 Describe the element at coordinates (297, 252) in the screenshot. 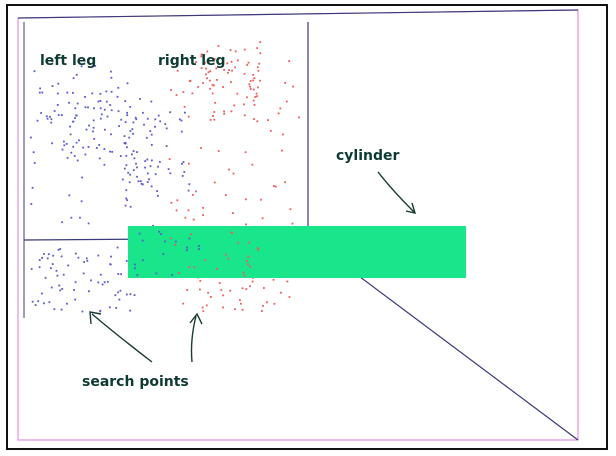

I see `cylinder-shape` at that location.